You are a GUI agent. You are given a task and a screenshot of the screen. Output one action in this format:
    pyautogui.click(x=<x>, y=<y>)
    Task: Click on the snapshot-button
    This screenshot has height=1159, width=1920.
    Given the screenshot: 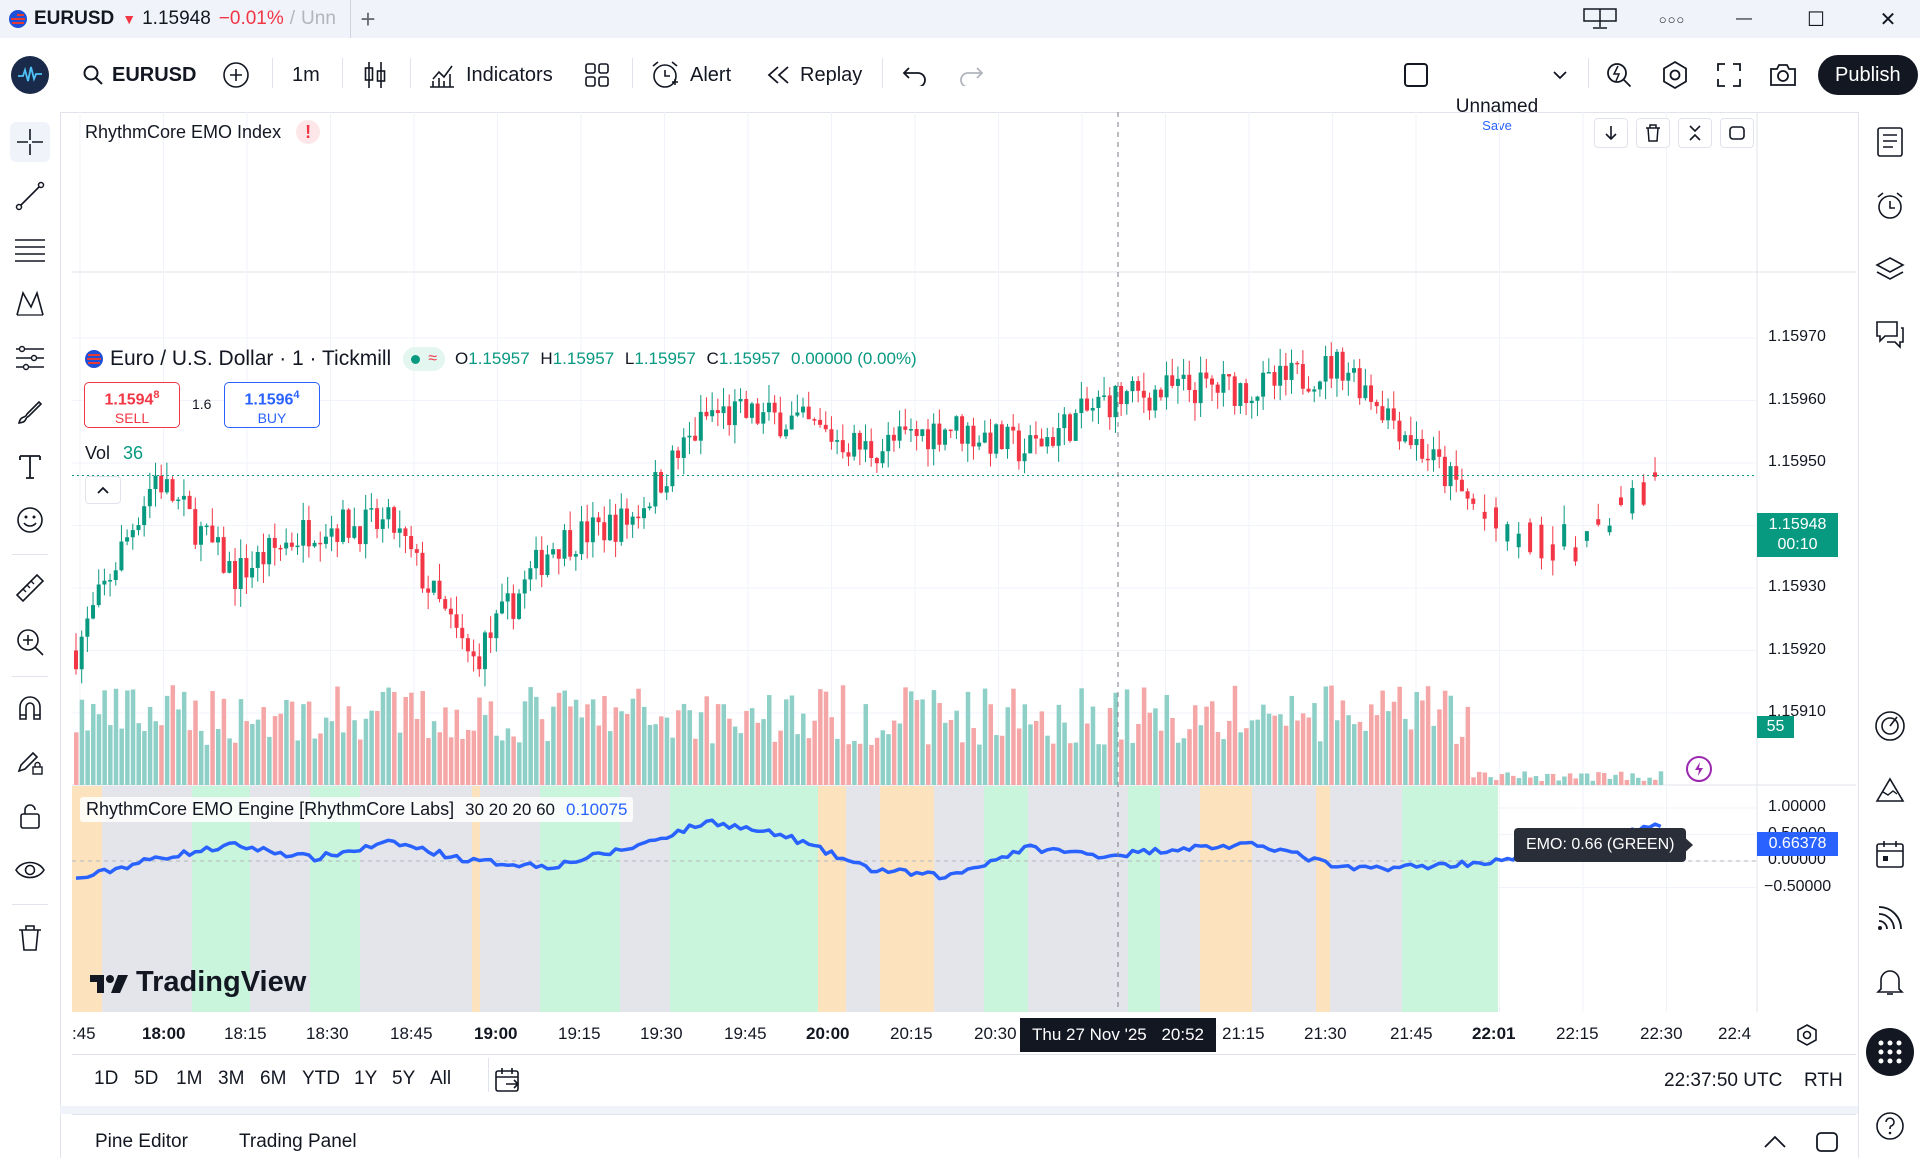 What is the action you would take?
    pyautogui.click(x=1783, y=75)
    